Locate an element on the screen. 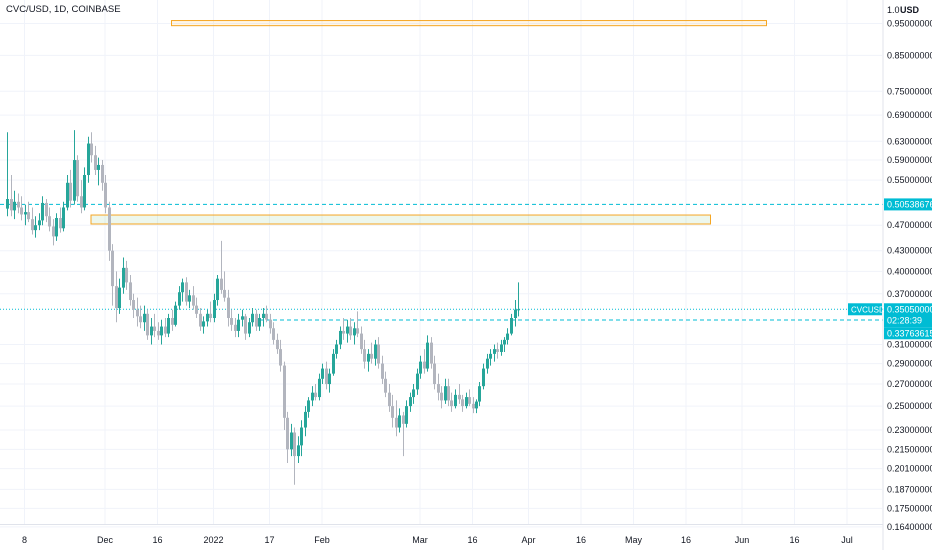 Image resolution: width=932 pixels, height=555 pixels. support-price-badge is located at coordinates (908, 333).